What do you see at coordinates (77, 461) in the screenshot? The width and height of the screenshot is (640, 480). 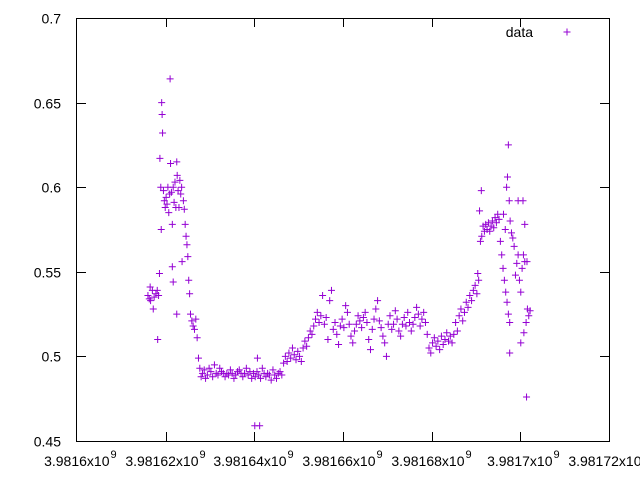 I see `x-tick-label: 3.9816x10` at bounding box center [77, 461].